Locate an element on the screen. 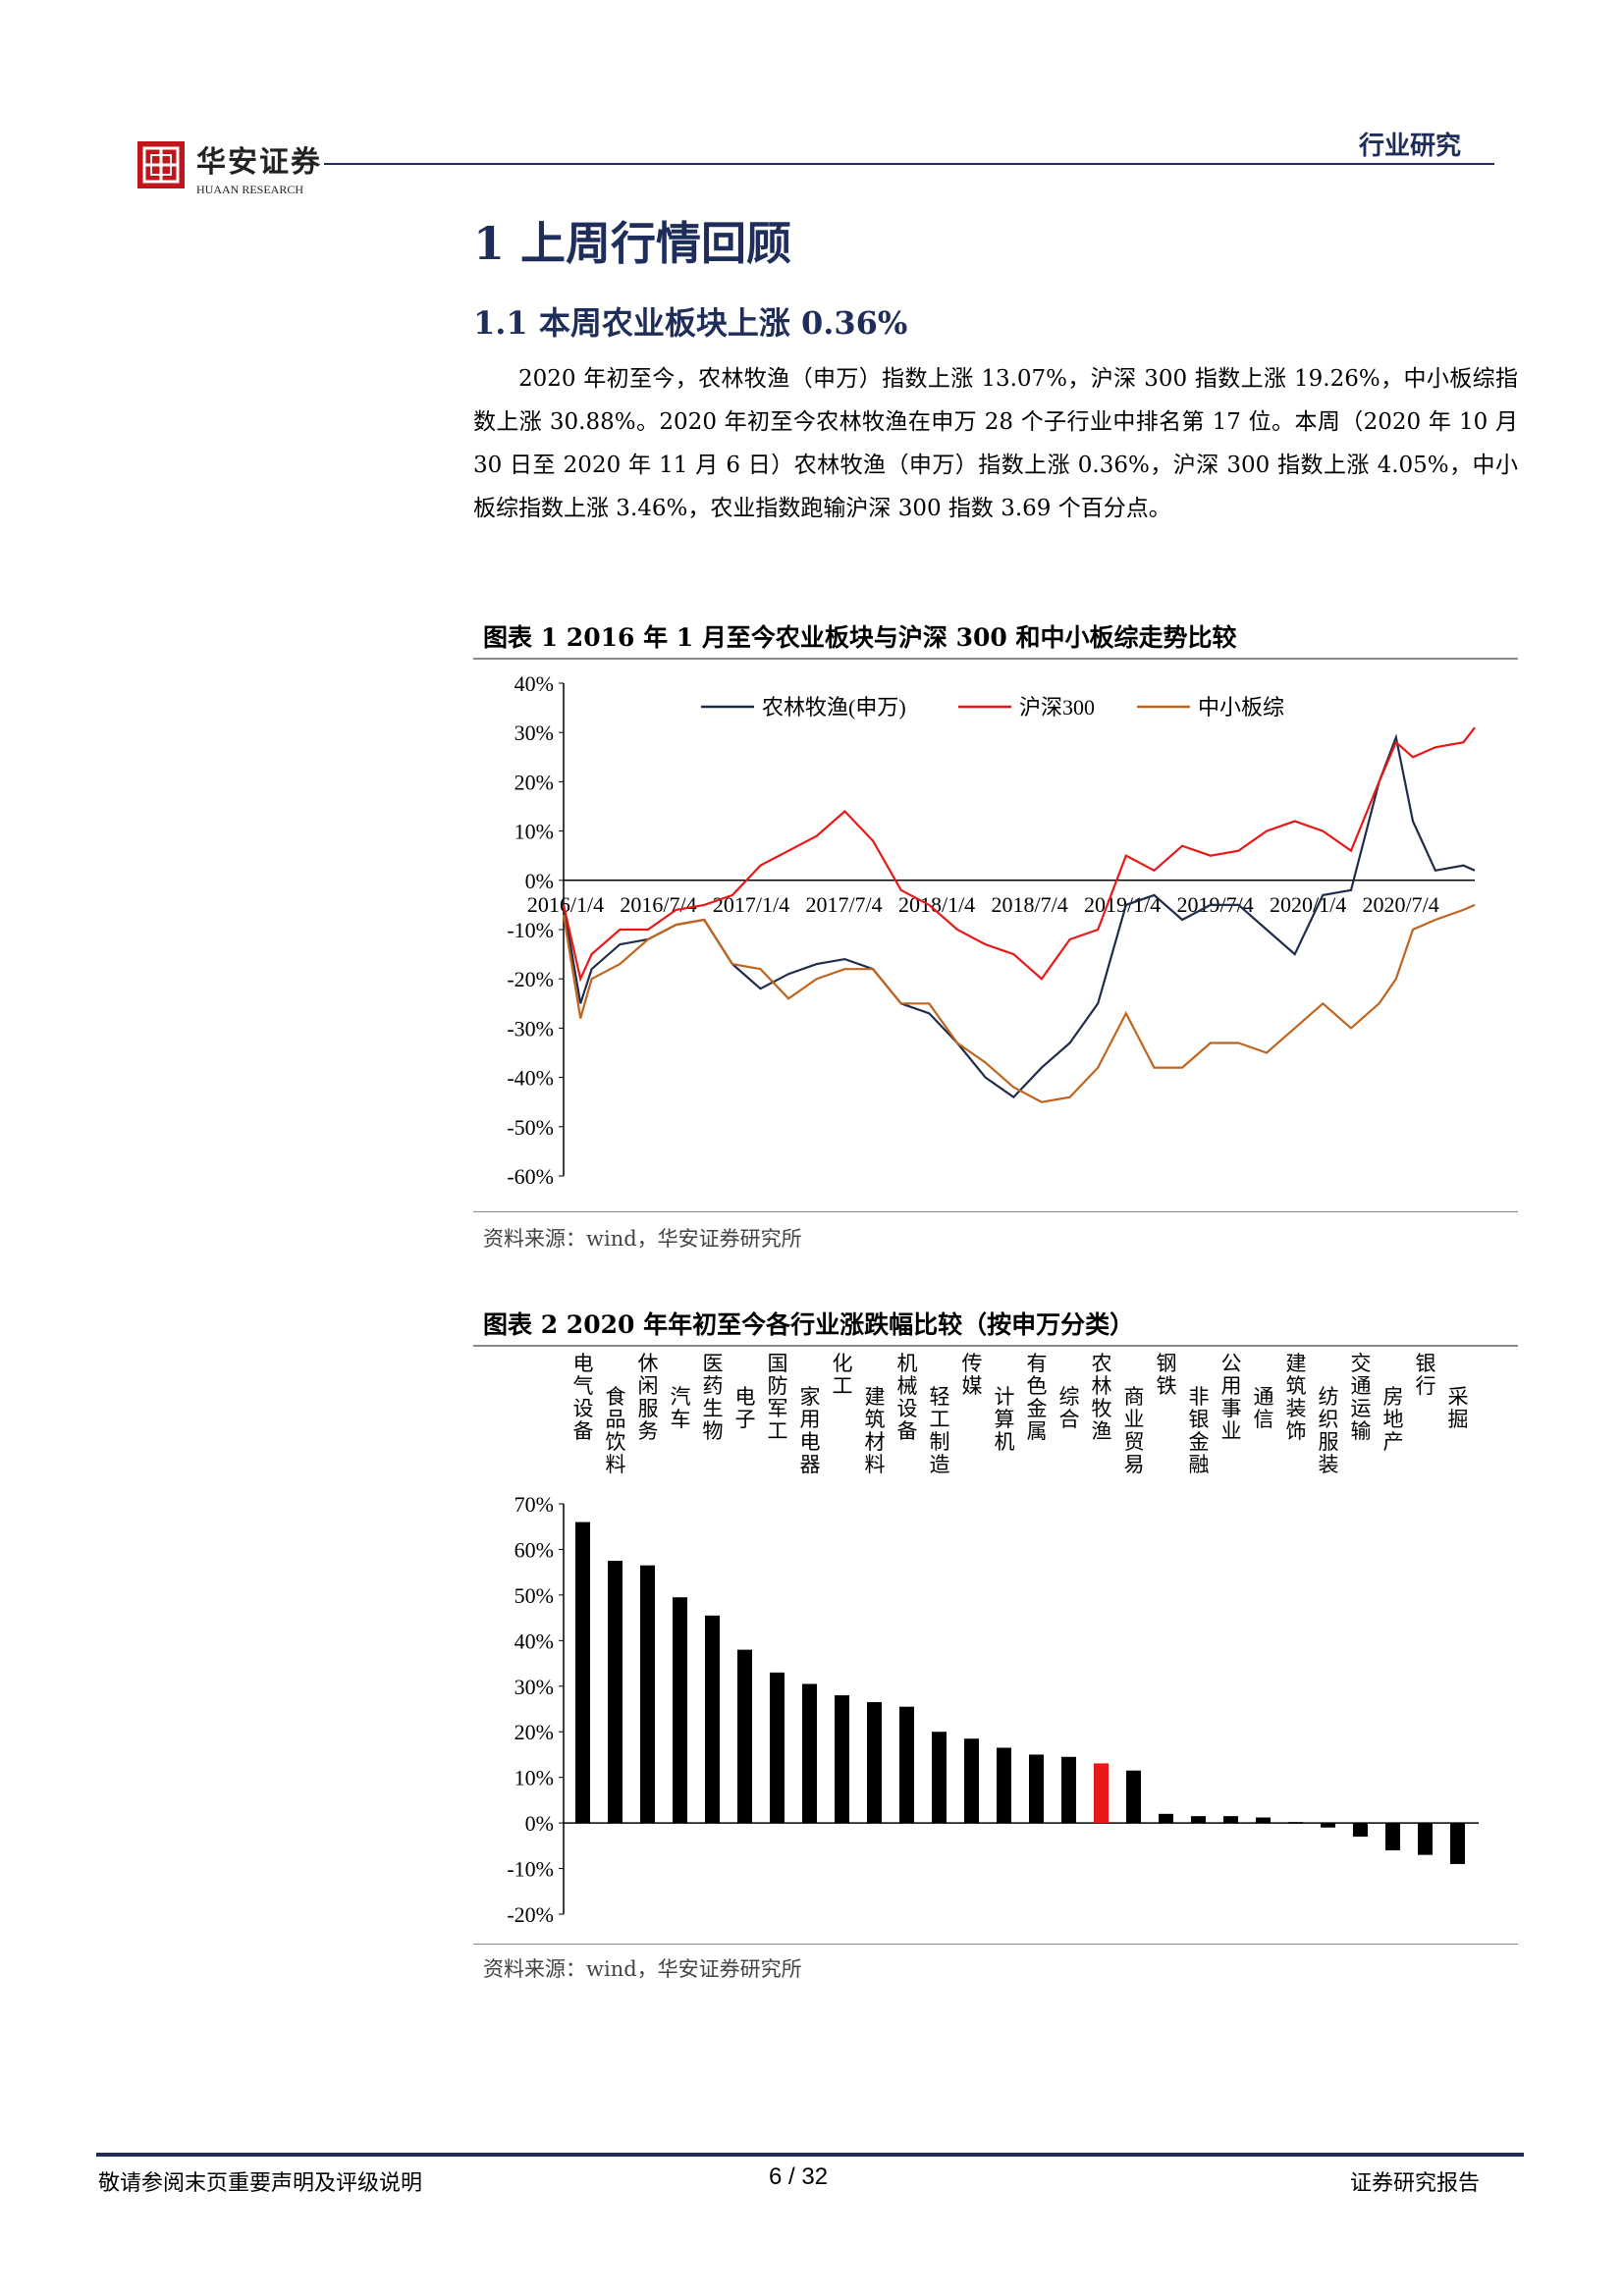 The image size is (1624, 2296). figure1-bottom-rule is located at coordinates (995, 1211).